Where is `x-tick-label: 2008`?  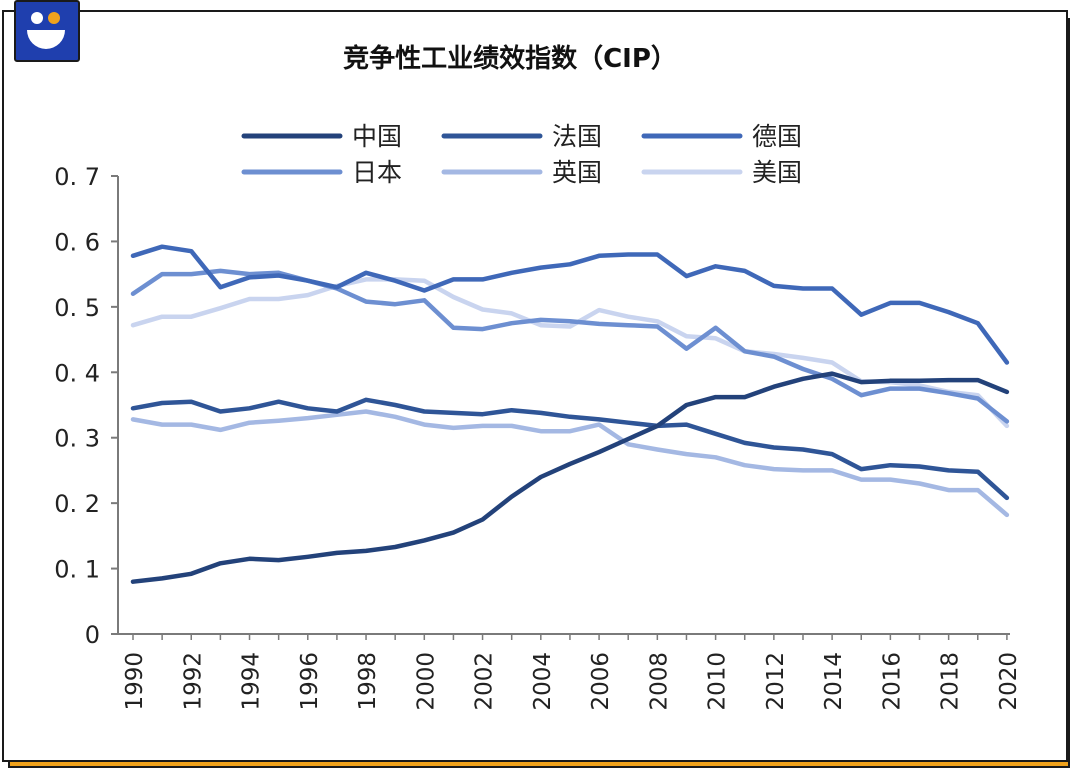 x-tick-label: 2008 is located at coordinates (659, 681).